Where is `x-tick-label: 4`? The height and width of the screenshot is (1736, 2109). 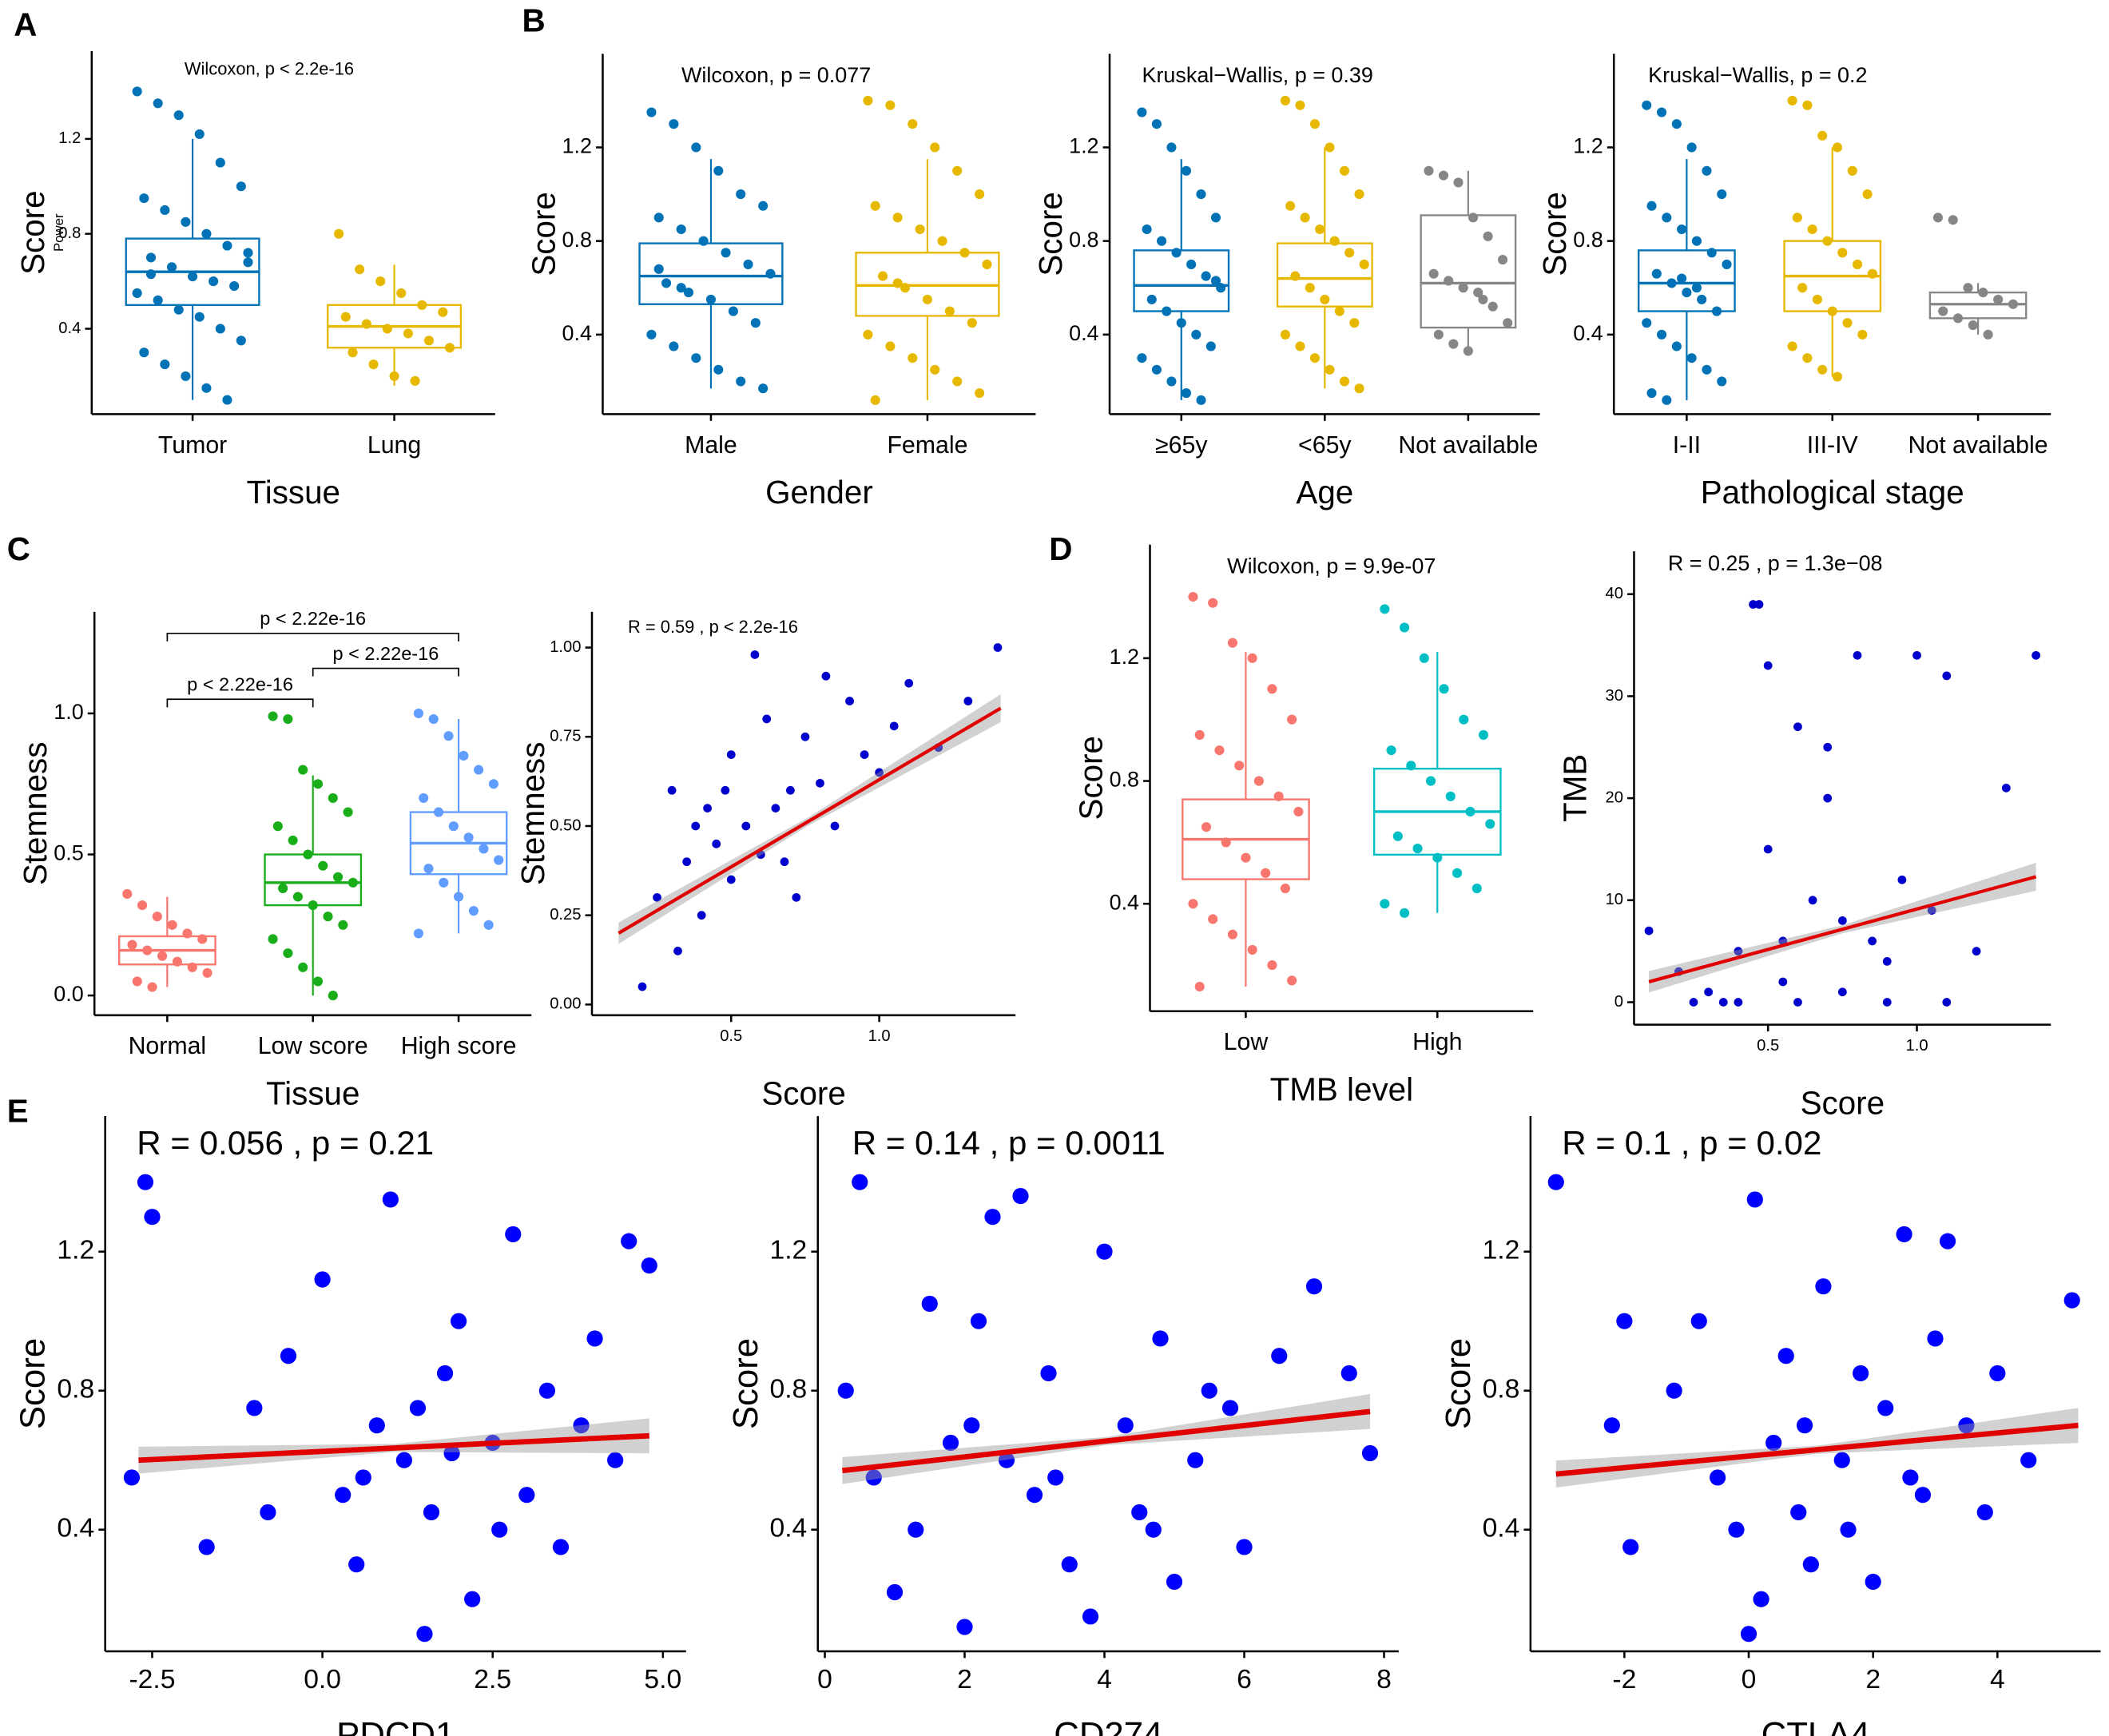
x-tick-label: 4 is located at coordinates (1997, 1679).